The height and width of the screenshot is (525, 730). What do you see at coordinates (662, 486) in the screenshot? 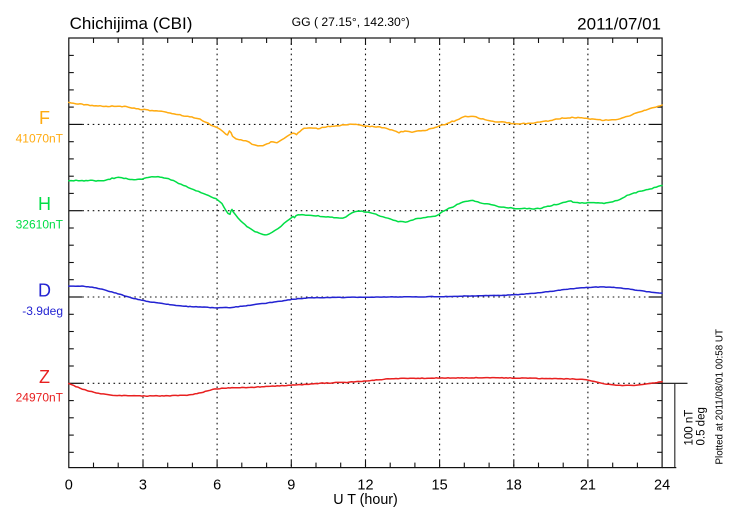
I see `svg-text: 24` at bounding box center [662, 486].